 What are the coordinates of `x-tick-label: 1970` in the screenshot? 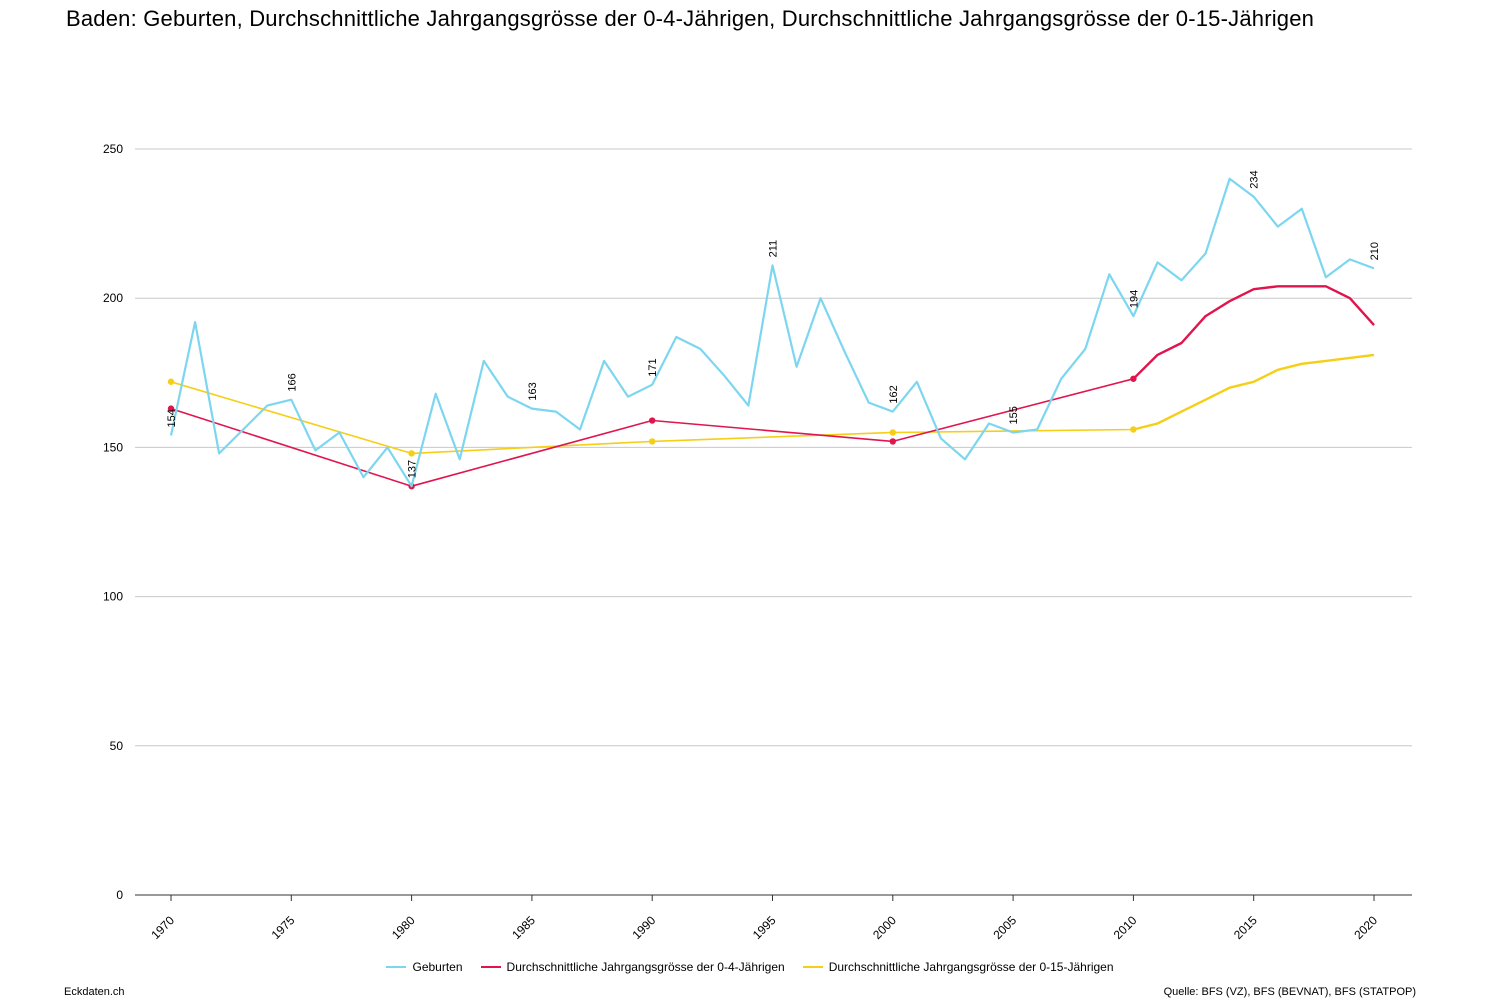 It's located at (162, 927).